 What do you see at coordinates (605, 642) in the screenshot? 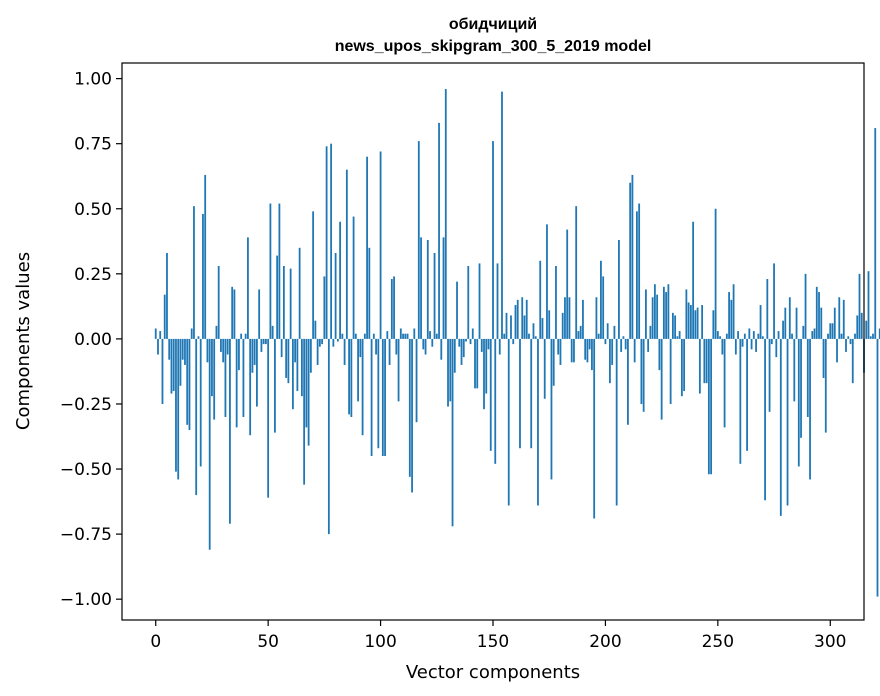
I see `x-tick-label: 200` at bounding box center [605, 642].